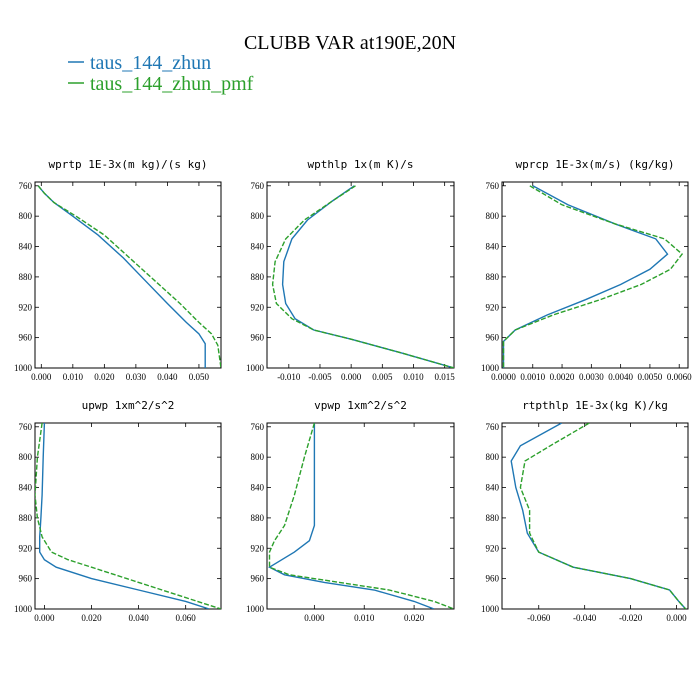 Image resolution: width=700 pixels, height=700 pixels. I want to click on legend: taus_144_zhun taus_144_zhun_pmf, so click(161, 73).